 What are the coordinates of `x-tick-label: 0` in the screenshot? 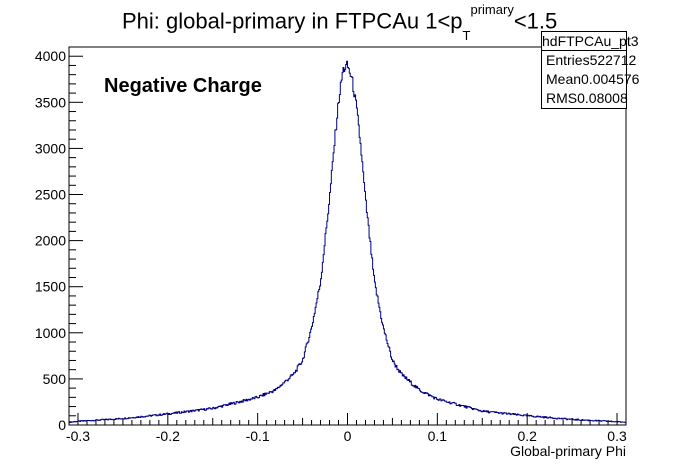 It's located at (348, 436).